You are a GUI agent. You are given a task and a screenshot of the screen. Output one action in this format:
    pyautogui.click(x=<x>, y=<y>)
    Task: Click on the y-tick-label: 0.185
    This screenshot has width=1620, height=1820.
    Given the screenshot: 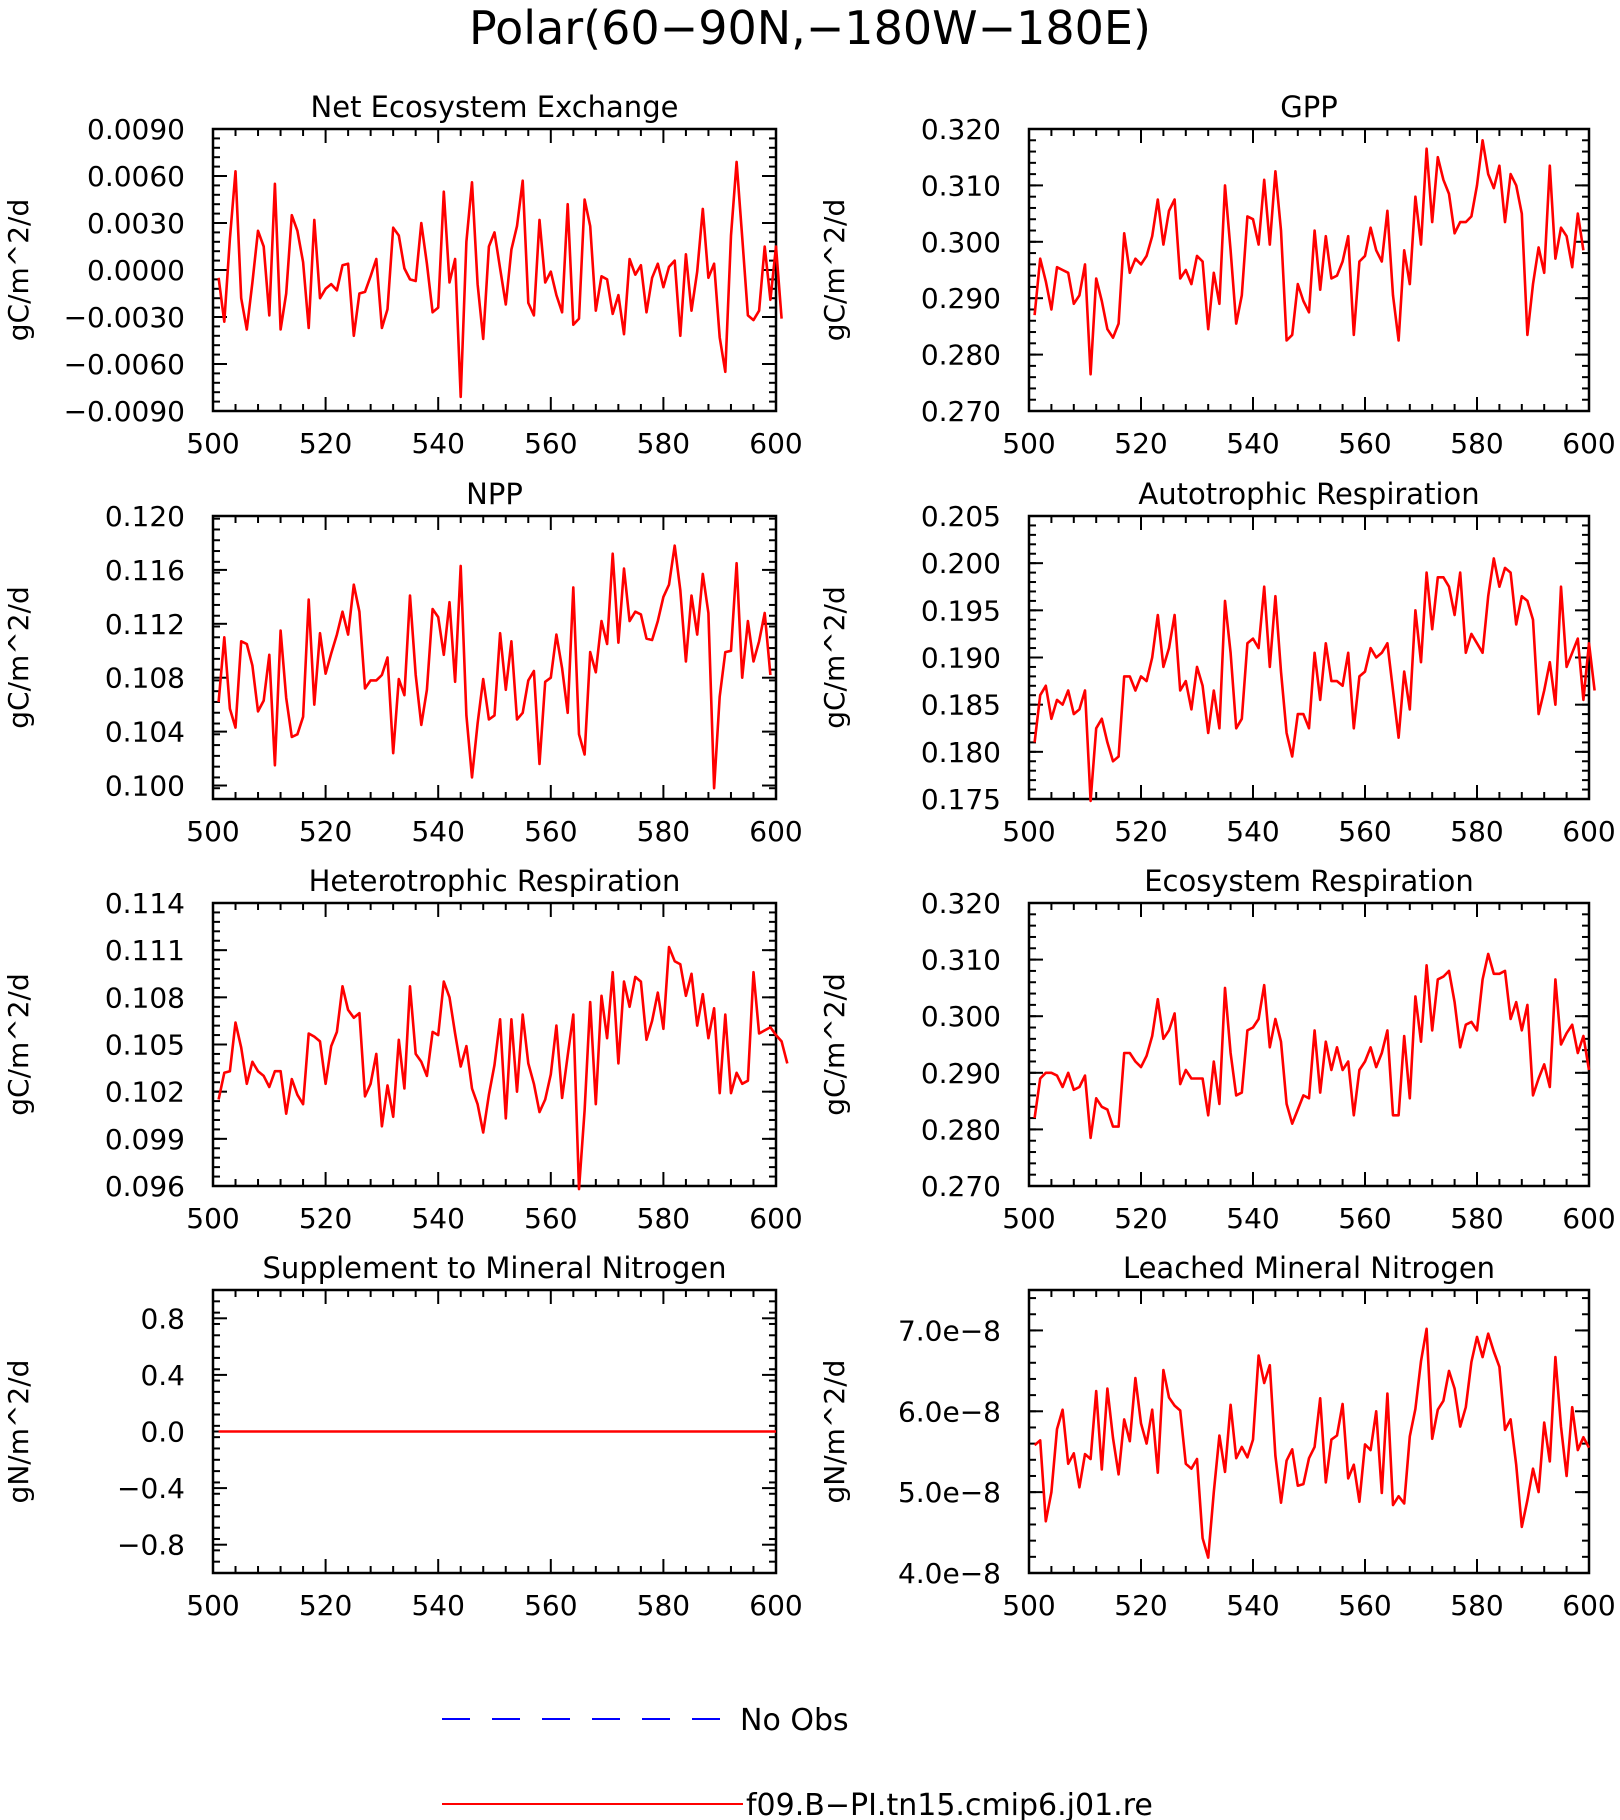 What is the action you would take?
    pyautogui.click(x=961, y=705)
    